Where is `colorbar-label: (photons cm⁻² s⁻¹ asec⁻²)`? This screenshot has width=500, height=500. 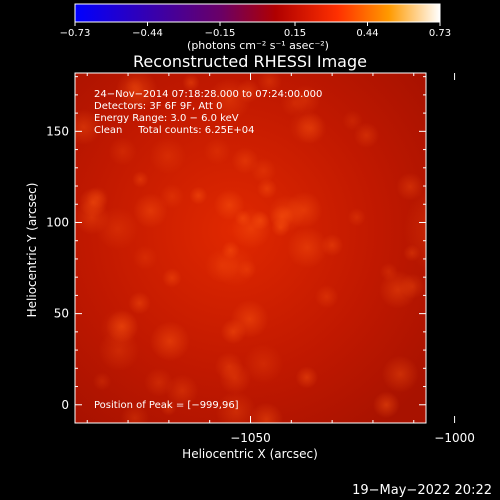
colorbar-label: (photons cm⁻² s⁻¹ asec⁻²) is located at coordinates (258, 45).